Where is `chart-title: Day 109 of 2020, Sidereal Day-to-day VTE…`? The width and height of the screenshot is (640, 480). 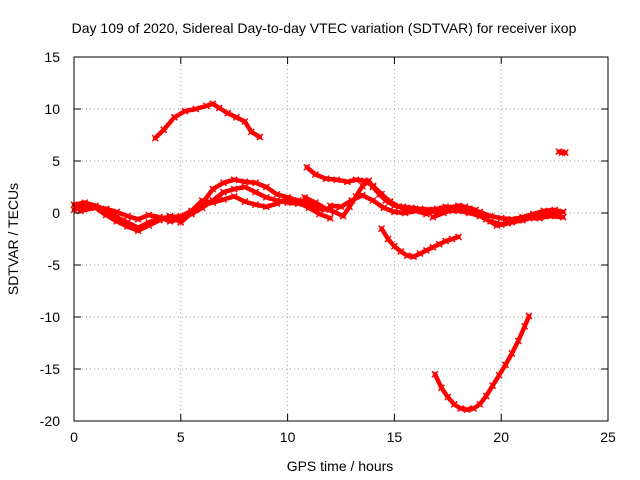
chart-title: Day 109 of 2020, Sidereal Day-to-day VTE… is located at coordinates (324, 28).